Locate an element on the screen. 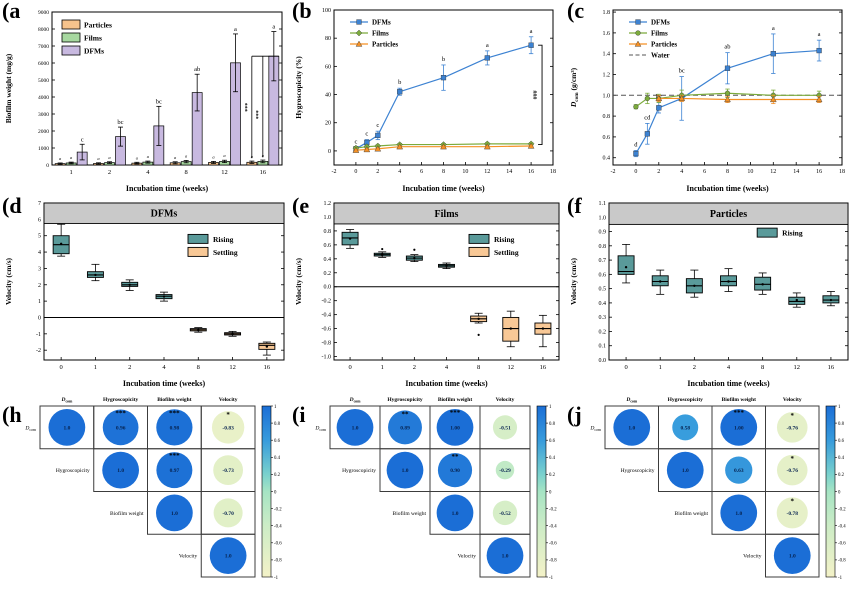  svg-text: 2000 is located at coordinates (43, 132).